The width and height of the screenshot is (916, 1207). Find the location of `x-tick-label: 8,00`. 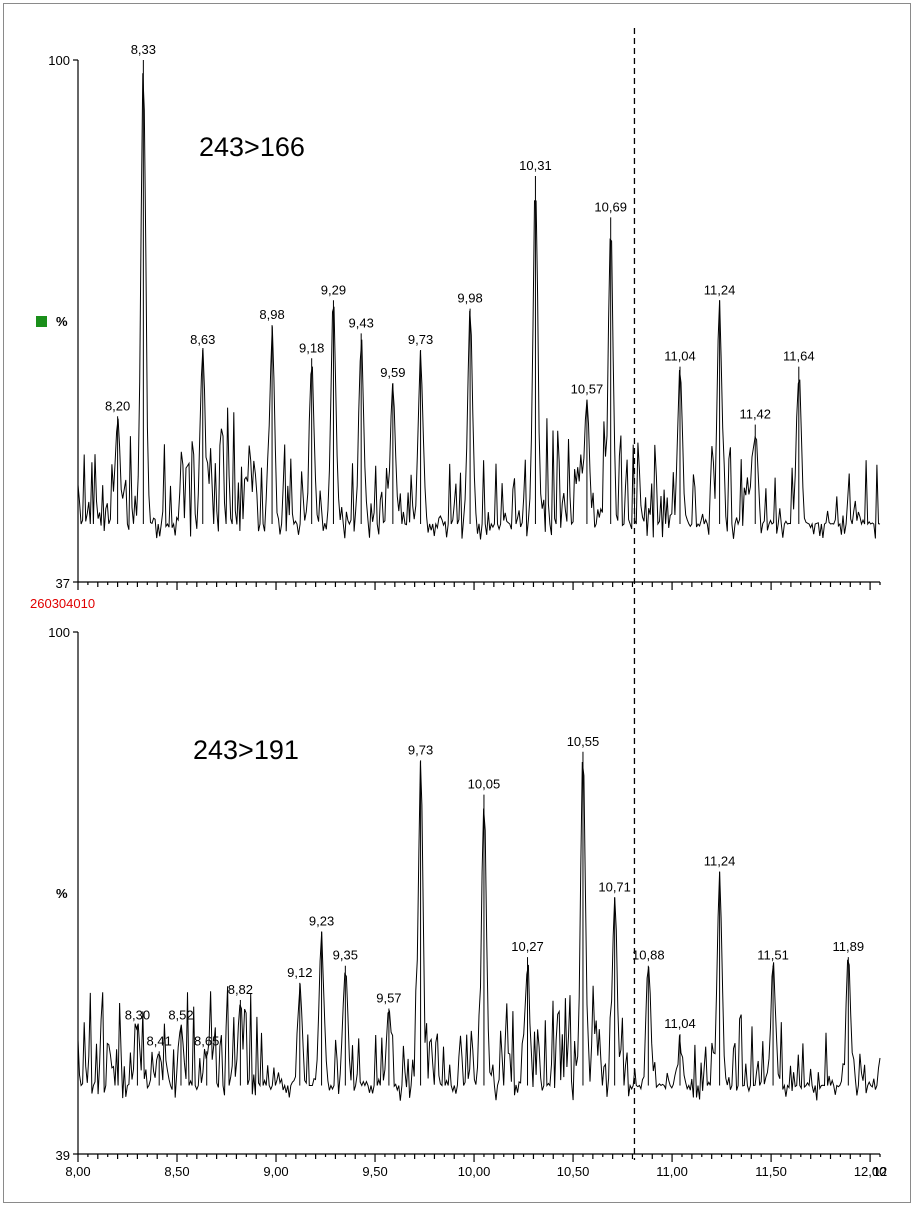

x-tick-label: 8,00 is located at coordinates (77, 1171).